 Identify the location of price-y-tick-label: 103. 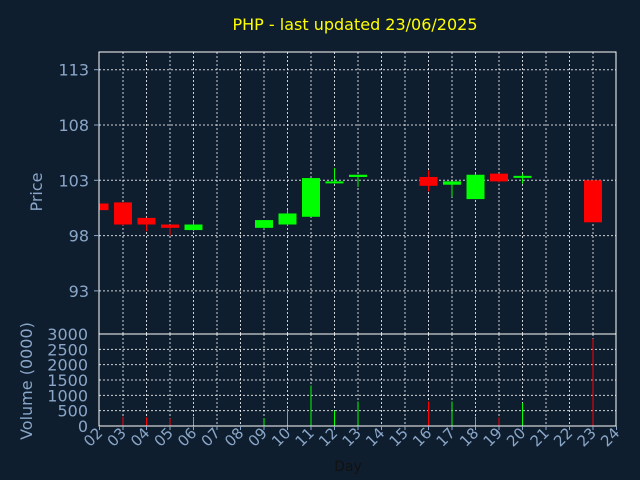
(73, 180).